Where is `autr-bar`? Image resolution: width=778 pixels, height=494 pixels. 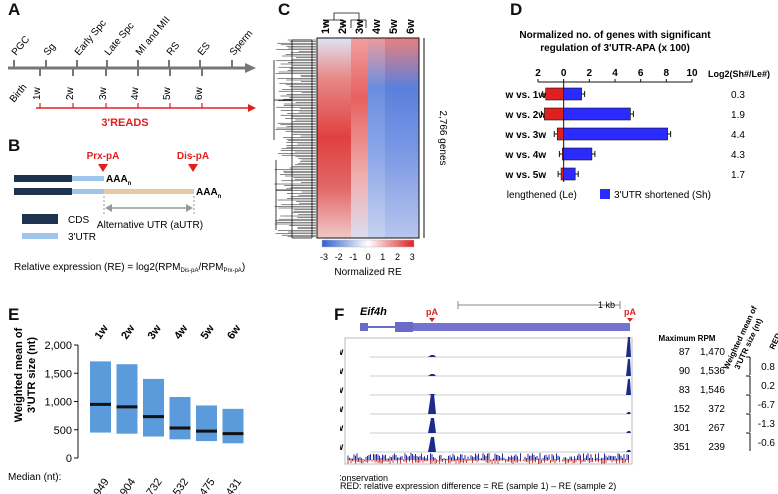 autr-bar is located at coordinates (149, 191).